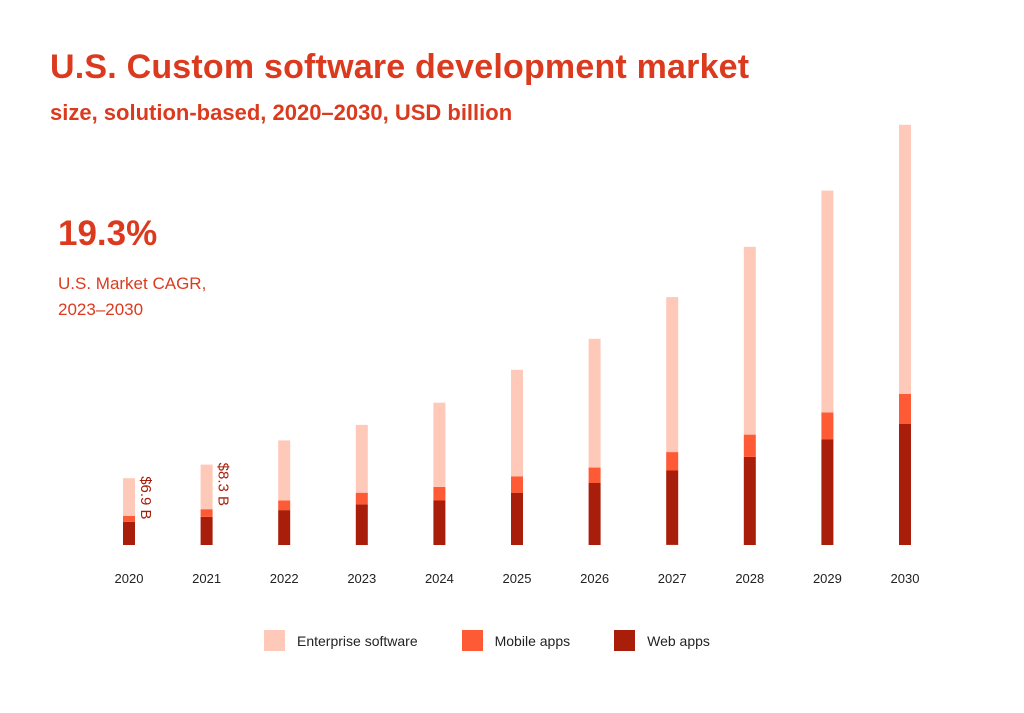 The height and width of the screenshot is (713, 1024). What do you see at coordinates (108, 233) in the screenshot?
I see `cagr-value: 19.3%` at bounding box center [108, 233].